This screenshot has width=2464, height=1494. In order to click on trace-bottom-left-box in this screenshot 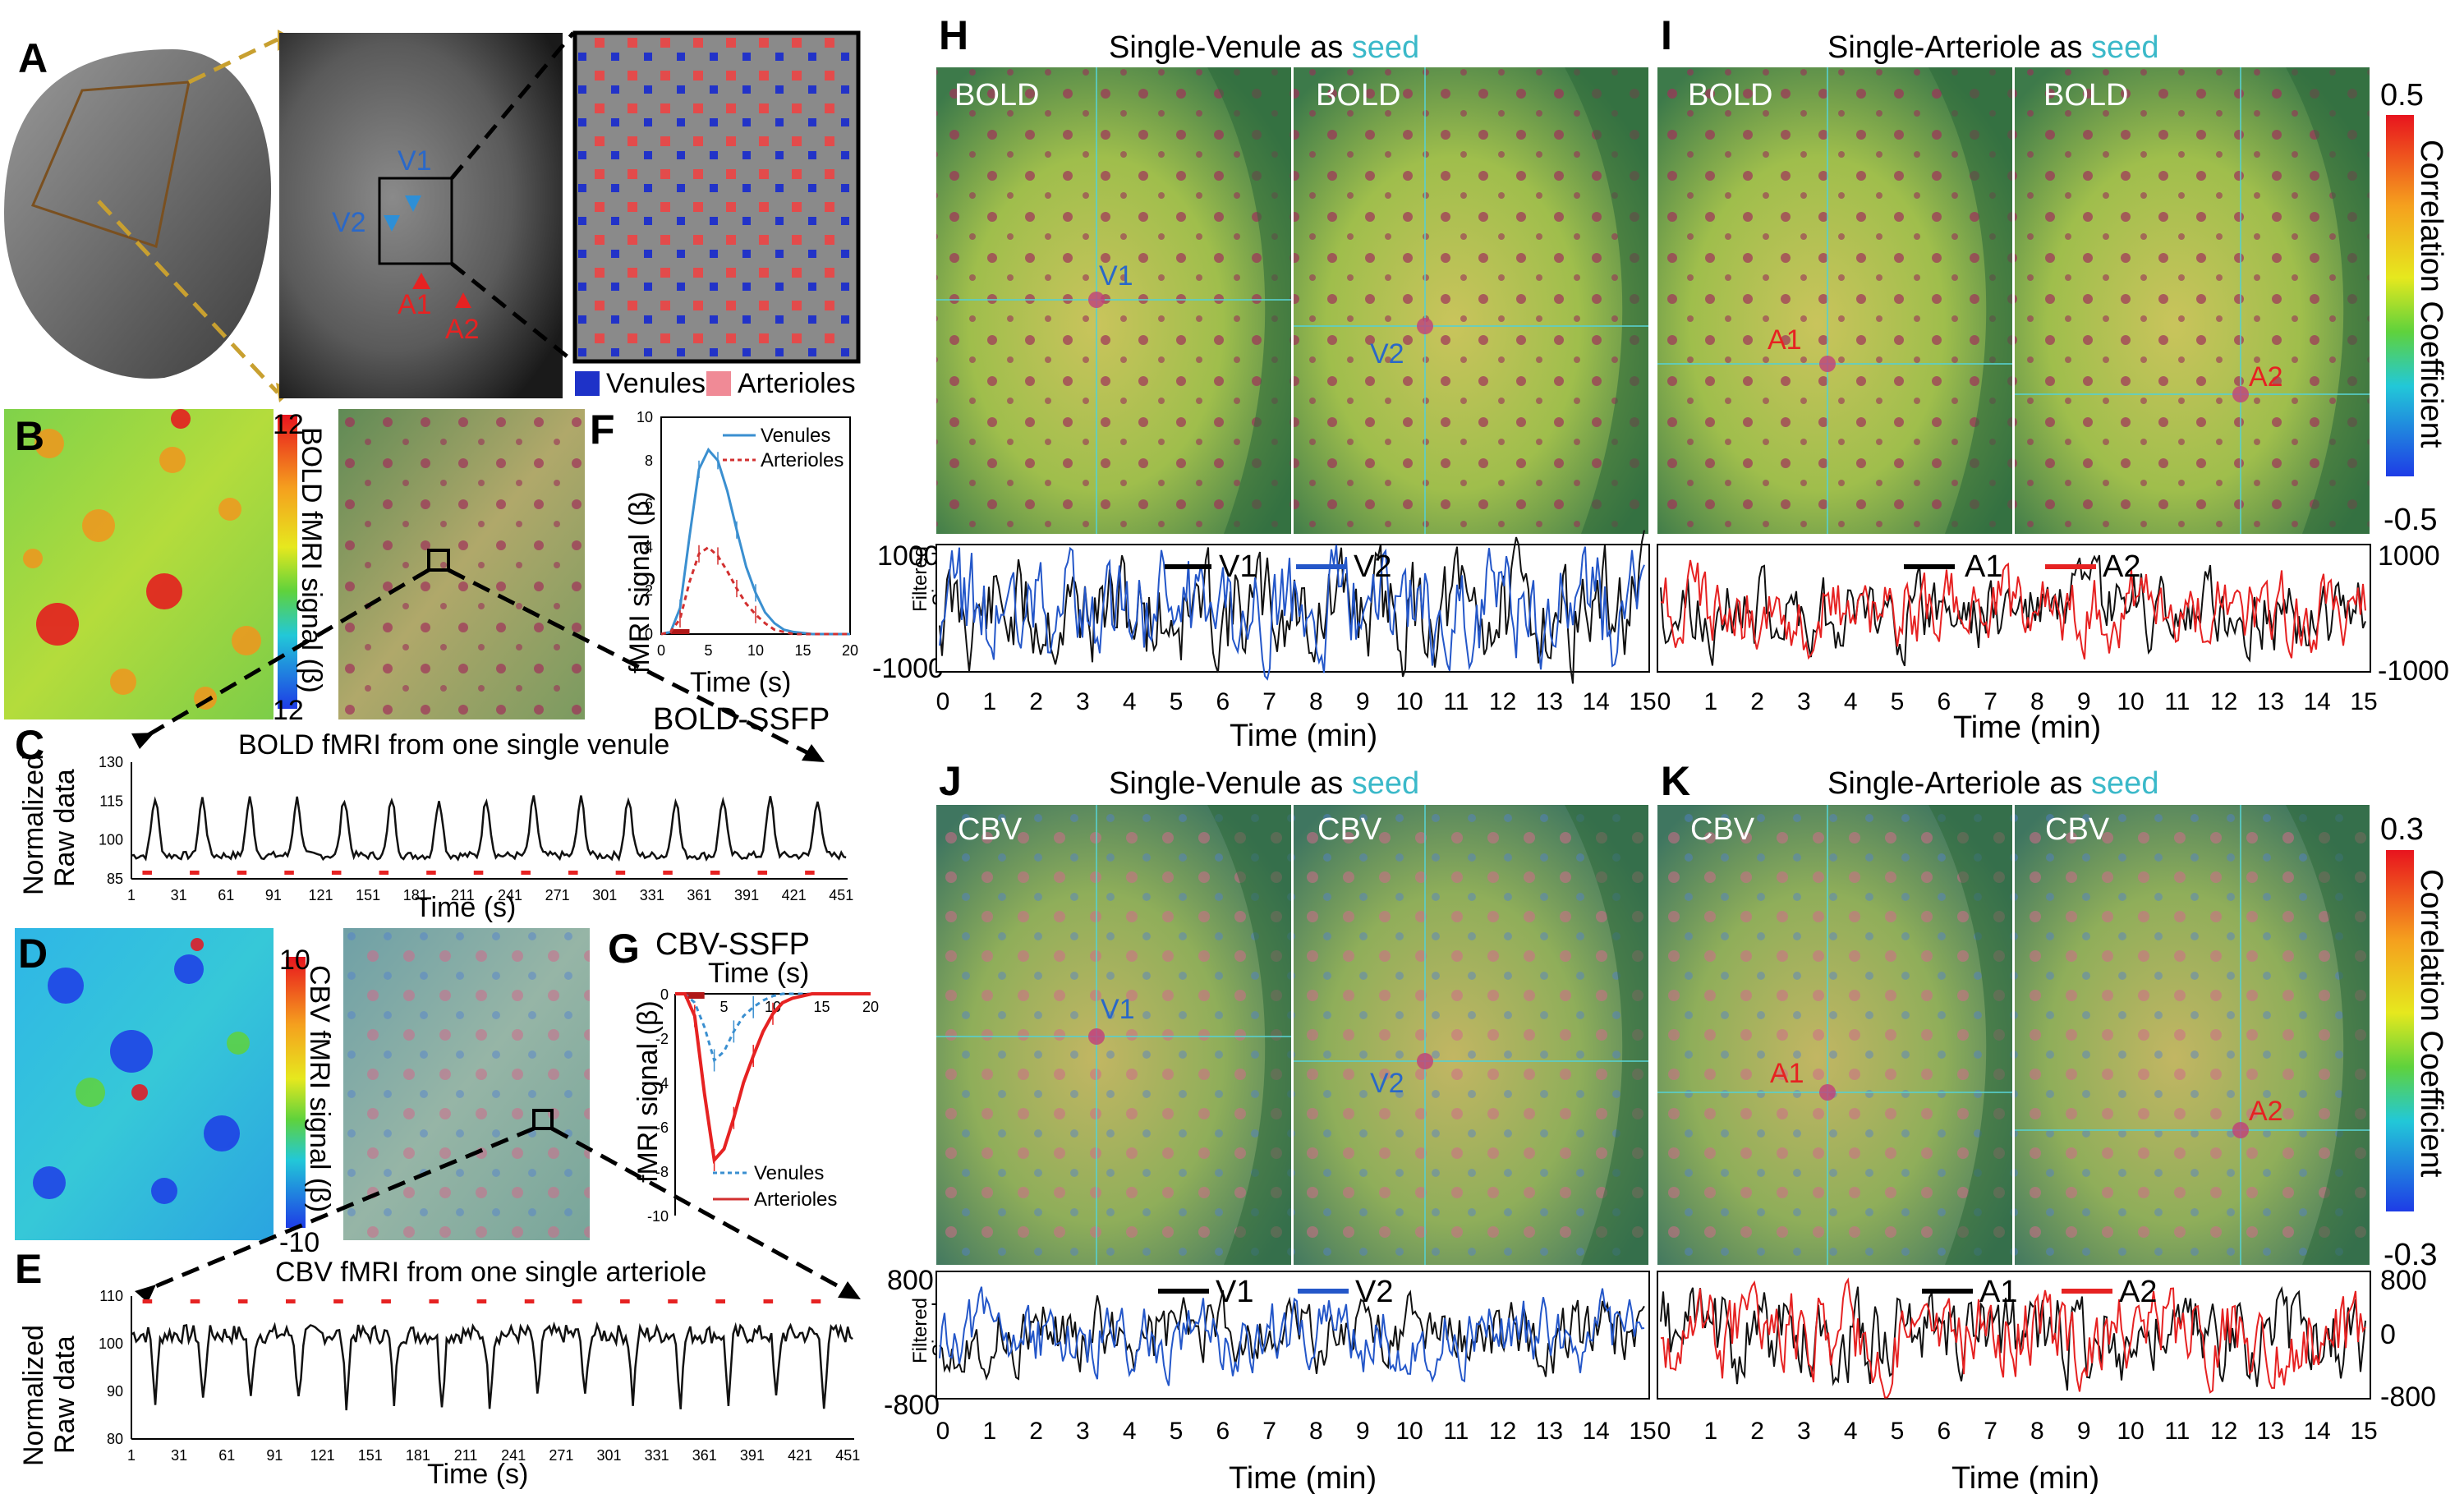, I will do `click(1292, 1335)`.